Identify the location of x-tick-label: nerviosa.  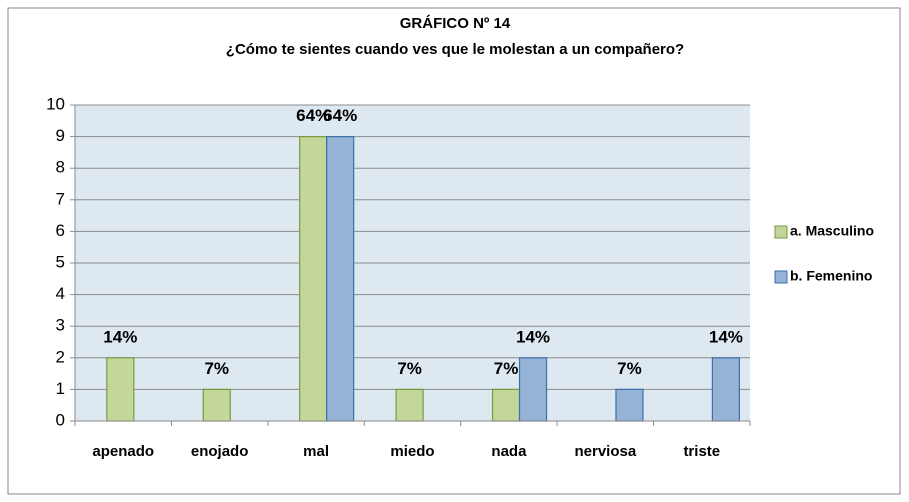
(606, 451).